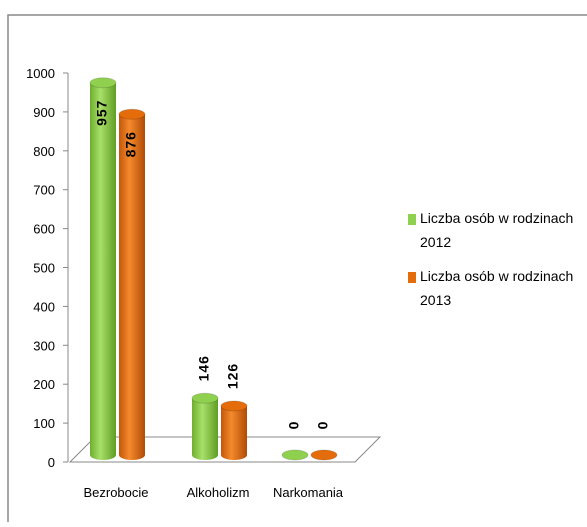 The image size is (587, 527). I want to click on y-tick-label: 600, so click(44, 229).